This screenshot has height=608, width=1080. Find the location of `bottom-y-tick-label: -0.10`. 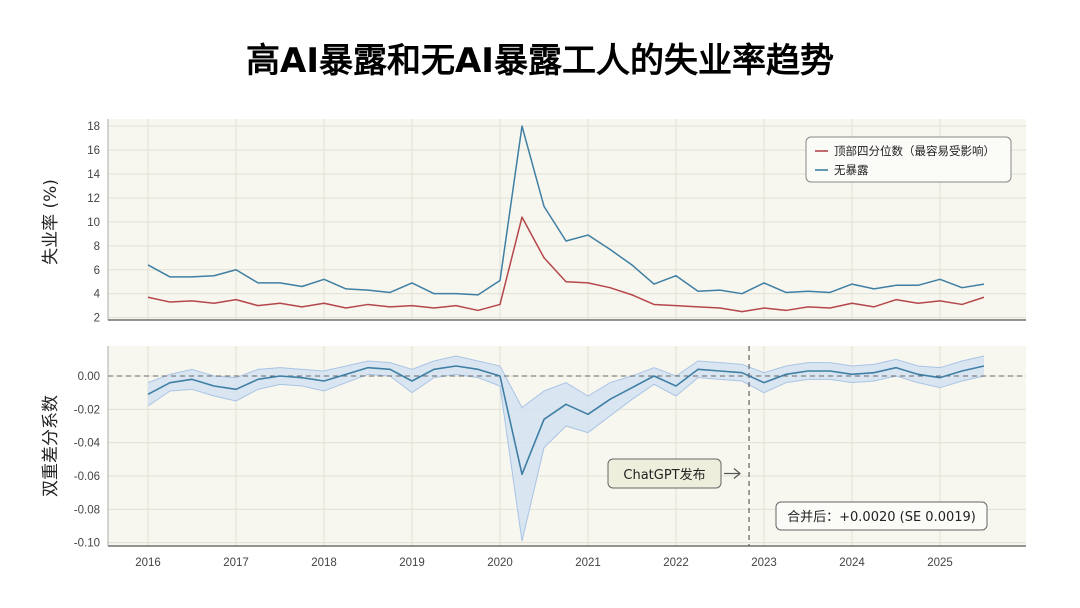

bottom-y-tick-label: -0.10 is located at coordinates (87, 544).